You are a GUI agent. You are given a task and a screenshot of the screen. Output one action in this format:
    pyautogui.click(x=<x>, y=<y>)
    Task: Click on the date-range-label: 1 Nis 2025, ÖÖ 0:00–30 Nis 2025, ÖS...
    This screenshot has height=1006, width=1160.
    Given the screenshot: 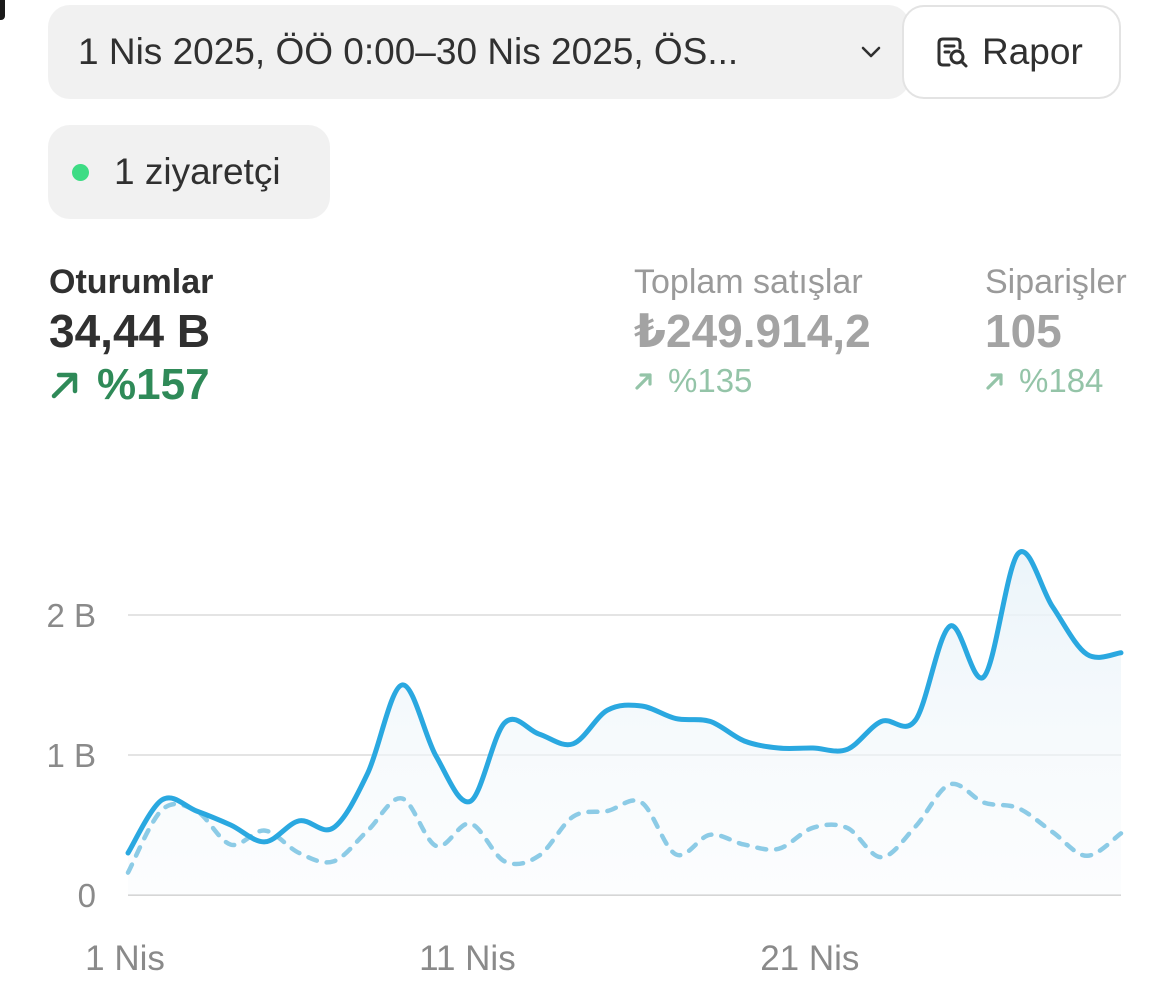 What is the action you would take?
    pyautogui.click(x=408, y=51)
    